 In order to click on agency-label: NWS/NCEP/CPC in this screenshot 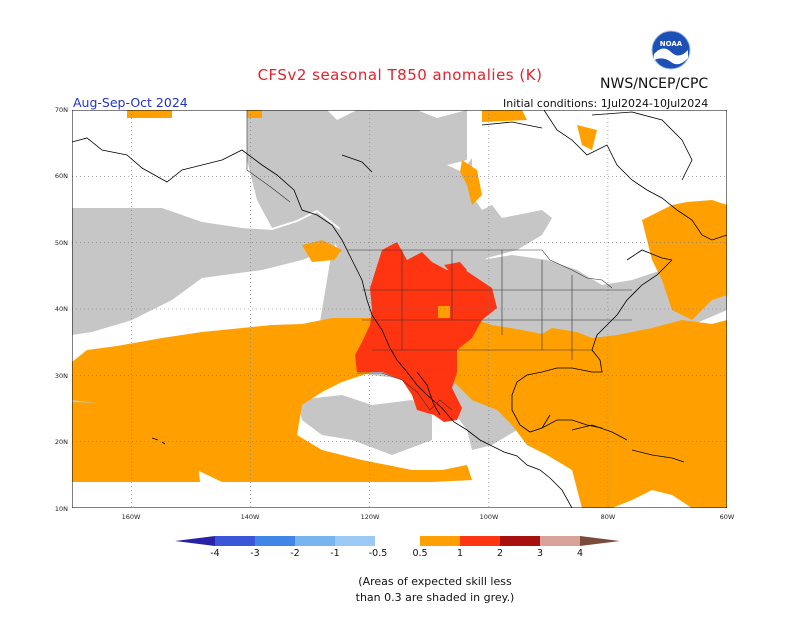, I will do `click(654, 84)`.